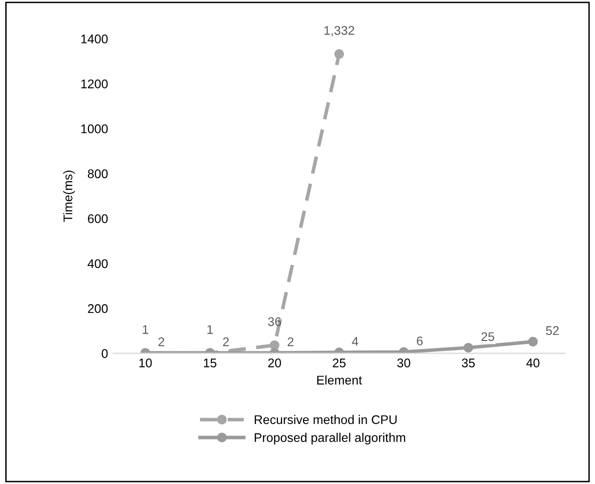 The height and width of the screenshot is (484, 595). Describe the element at coordinates (94, 129) in the screenshot. I see `y-tick-label: 1000` at that location.